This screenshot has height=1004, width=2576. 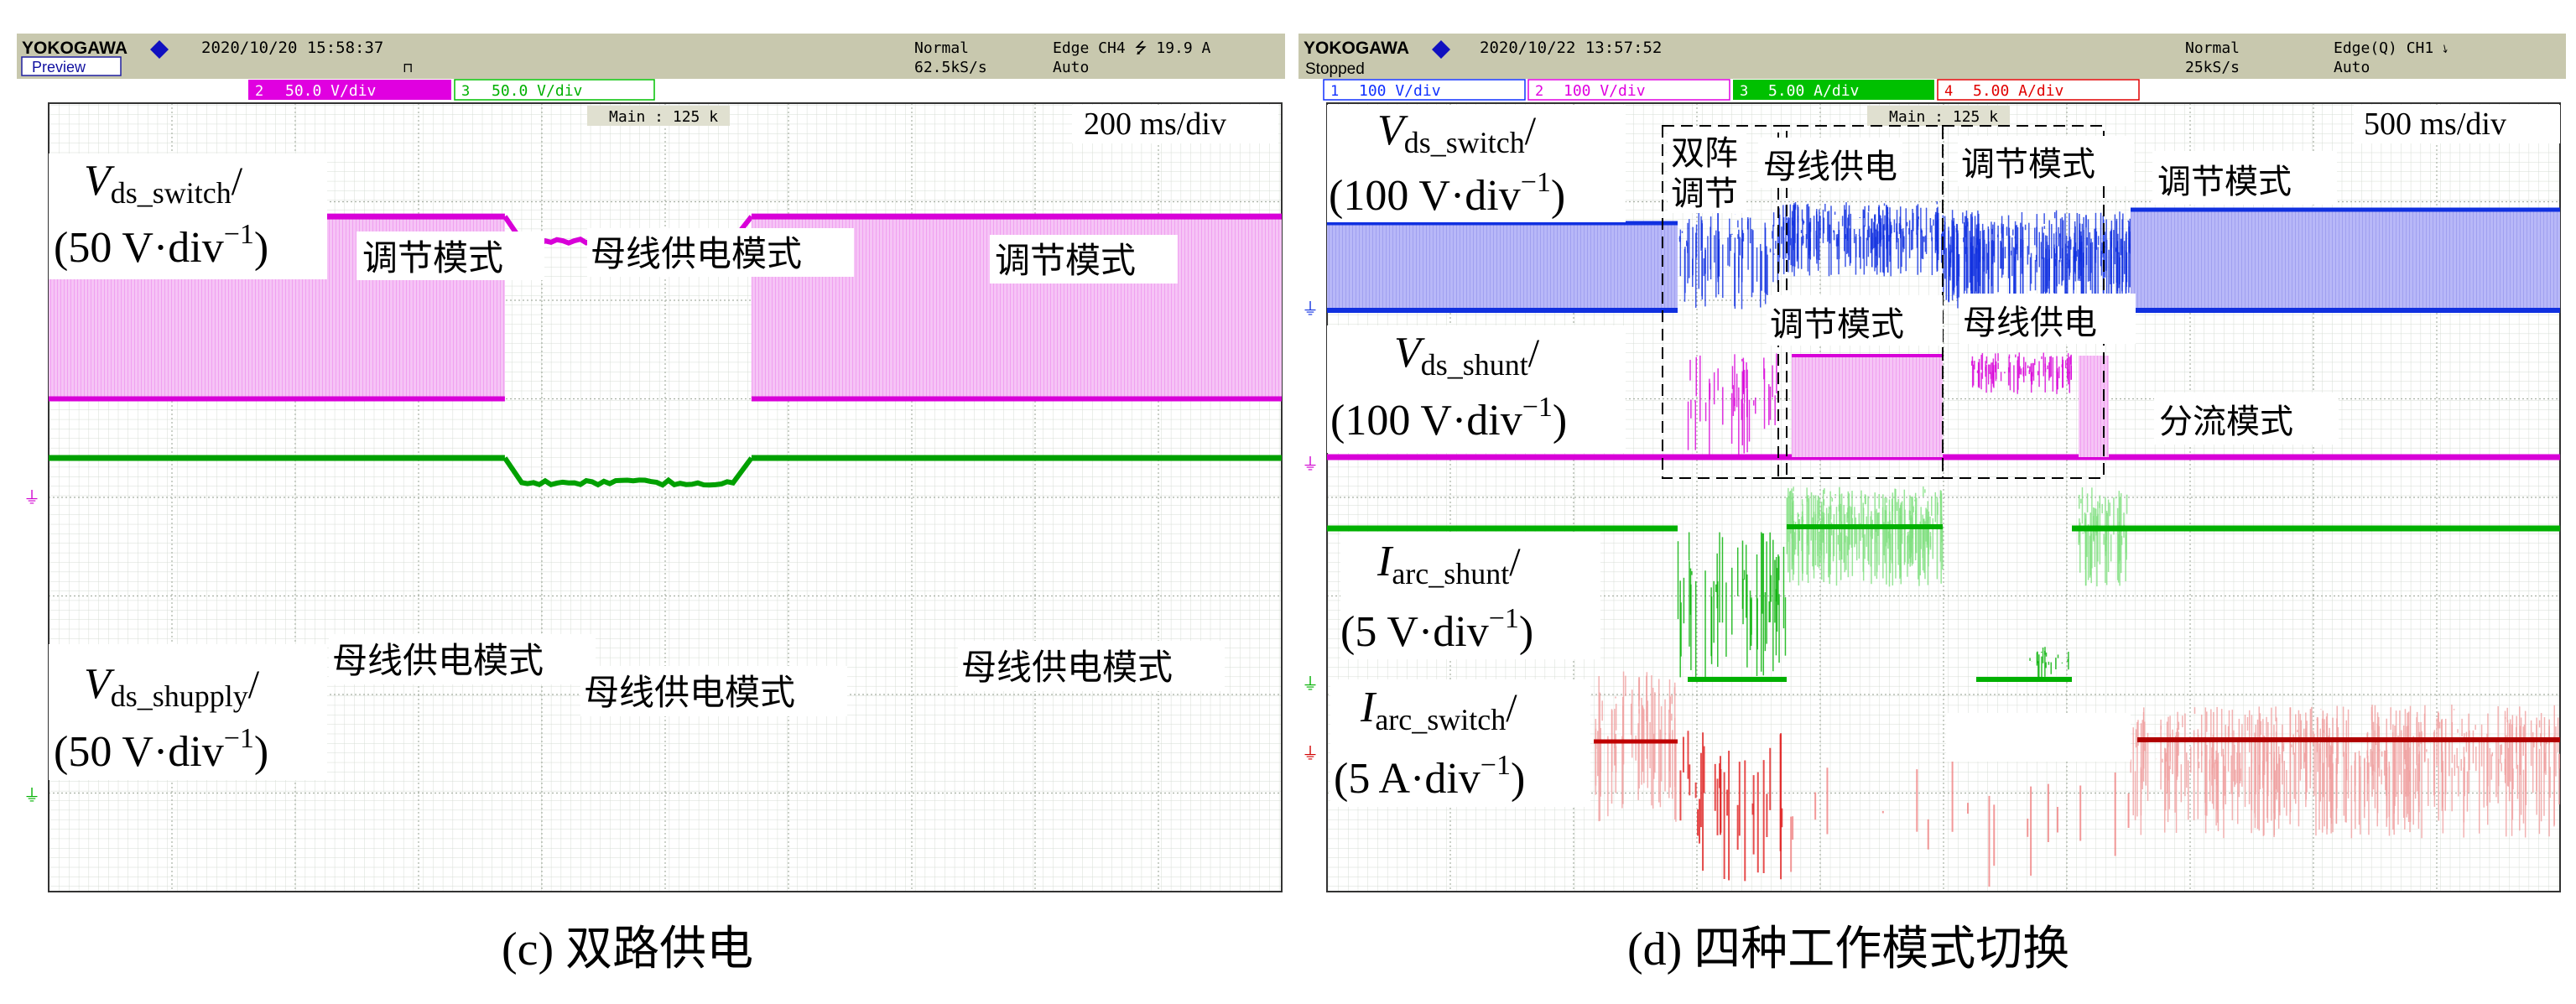 I want to click on panel-d-ch3-scale: (5 V·div, so click(x=1414, y=632).